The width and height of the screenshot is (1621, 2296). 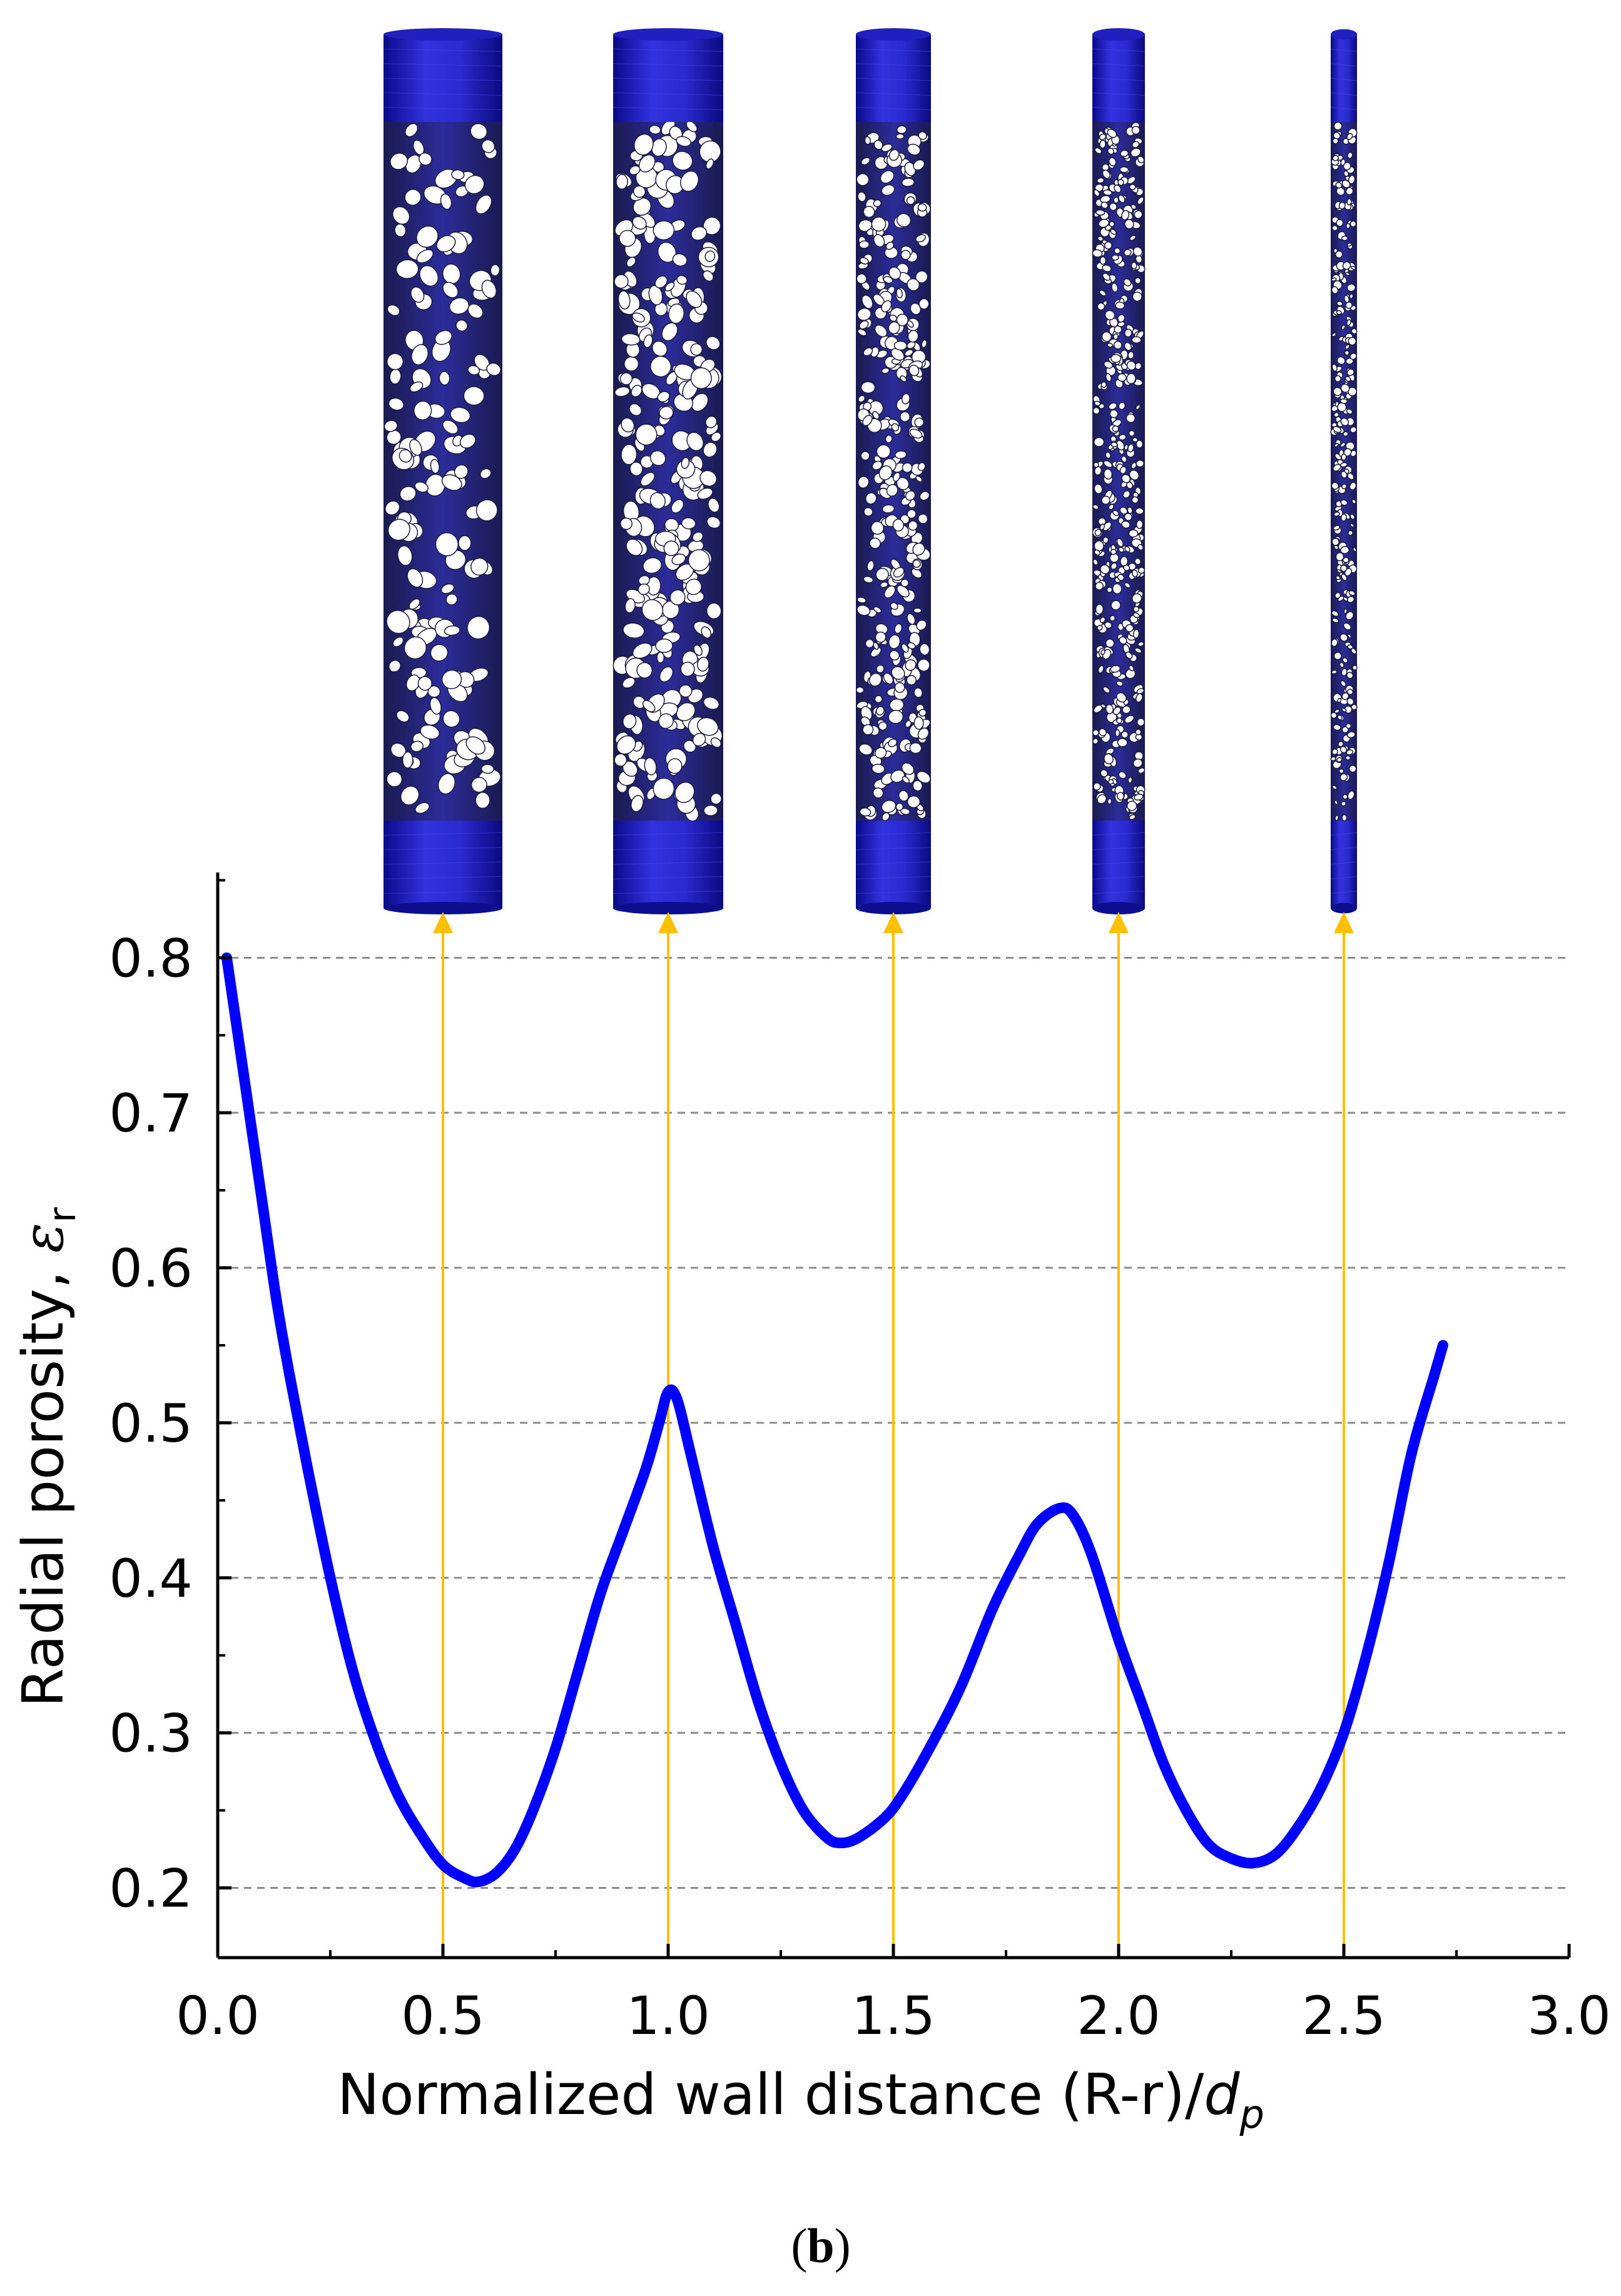 What do you see at coordinates (1118, 864) in the screenshot?
I see `column-bottom-cap` at bounding box center [1118, 864].